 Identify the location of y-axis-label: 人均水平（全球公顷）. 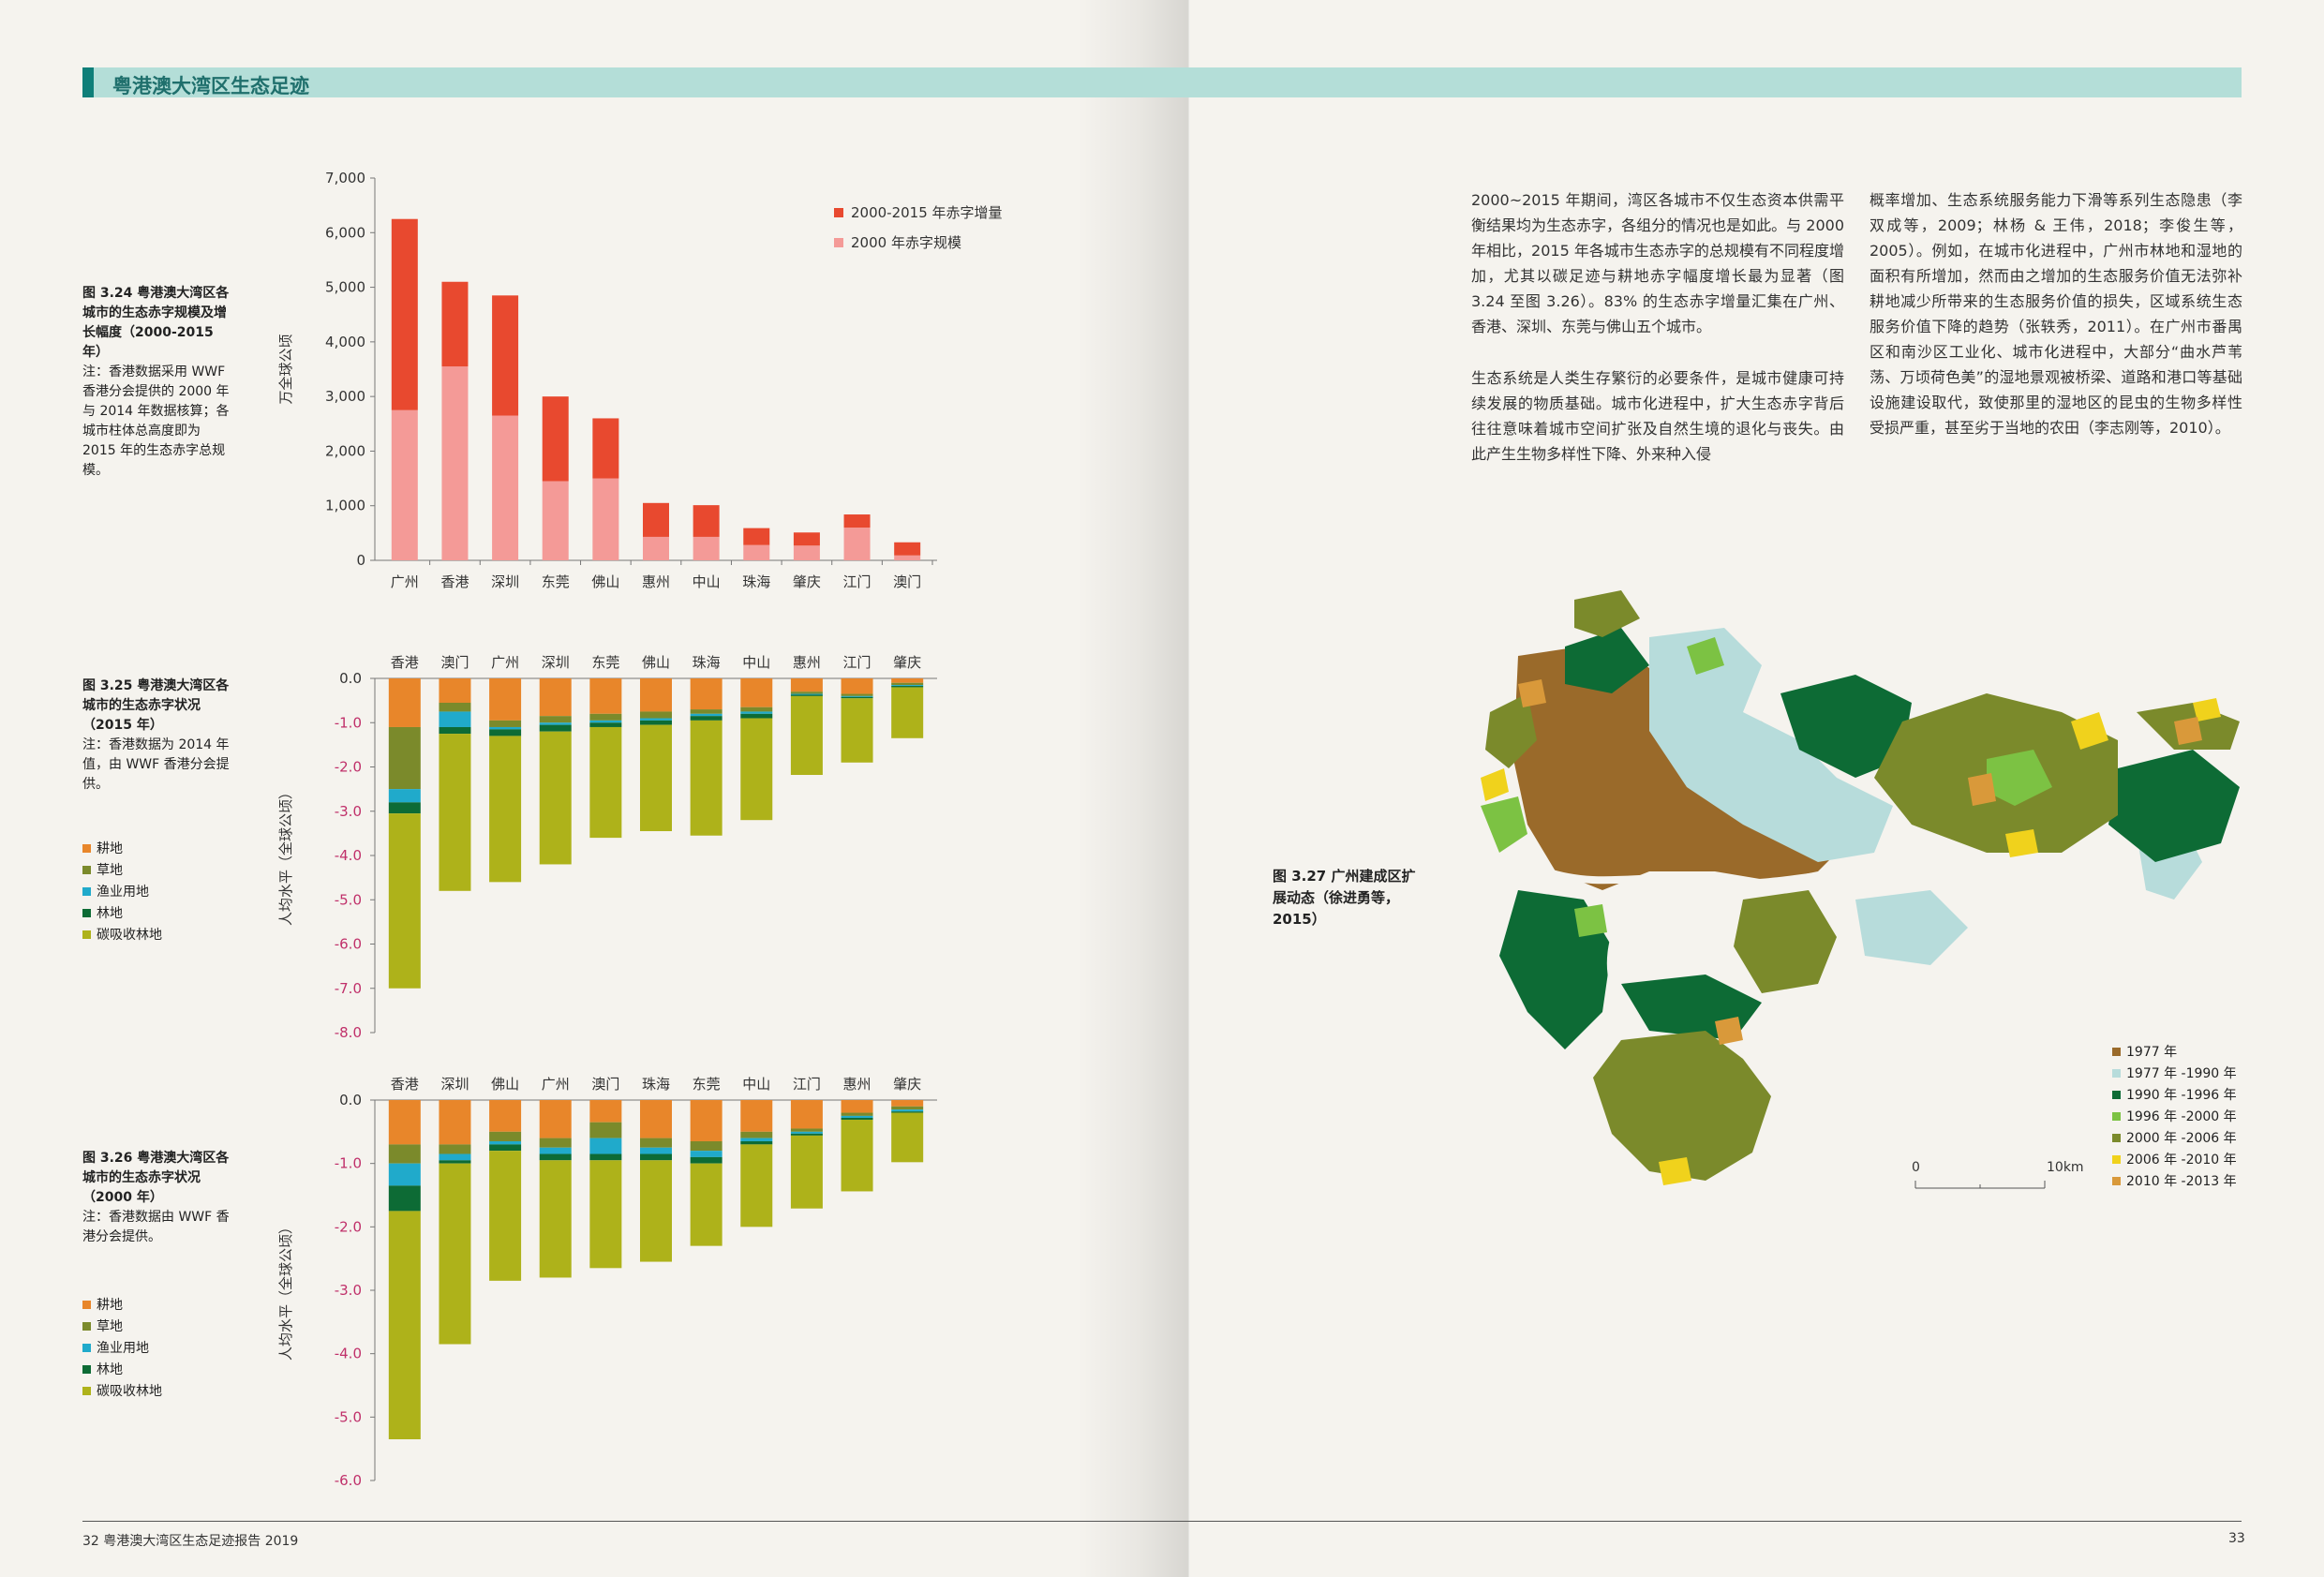
(285, 1290).